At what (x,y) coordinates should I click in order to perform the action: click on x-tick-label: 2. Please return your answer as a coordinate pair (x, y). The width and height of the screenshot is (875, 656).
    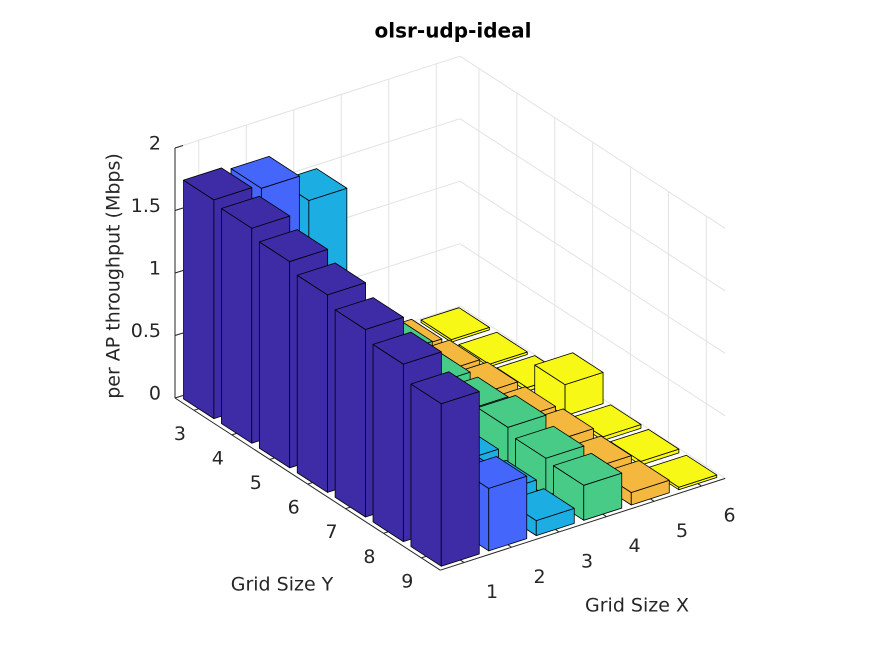
    Looking at the image, I should click on (540, 577).